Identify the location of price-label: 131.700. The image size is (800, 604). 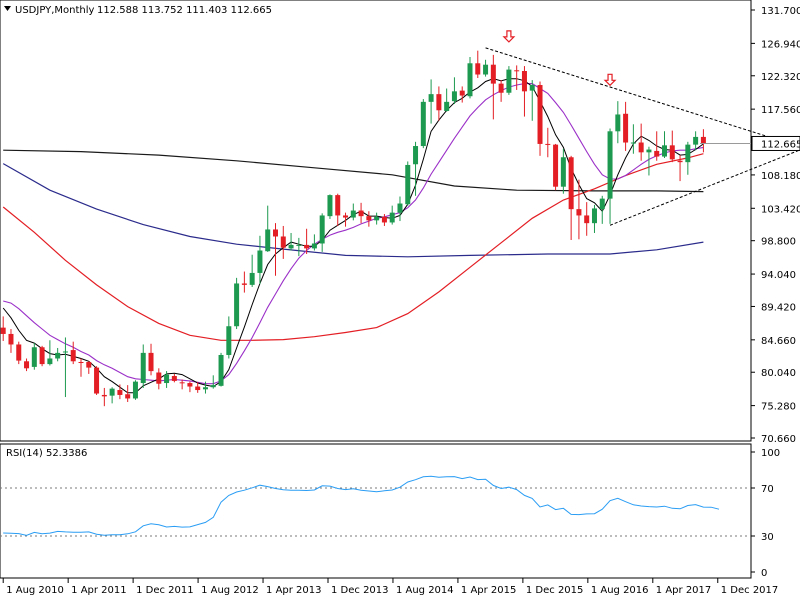
(780, 11).